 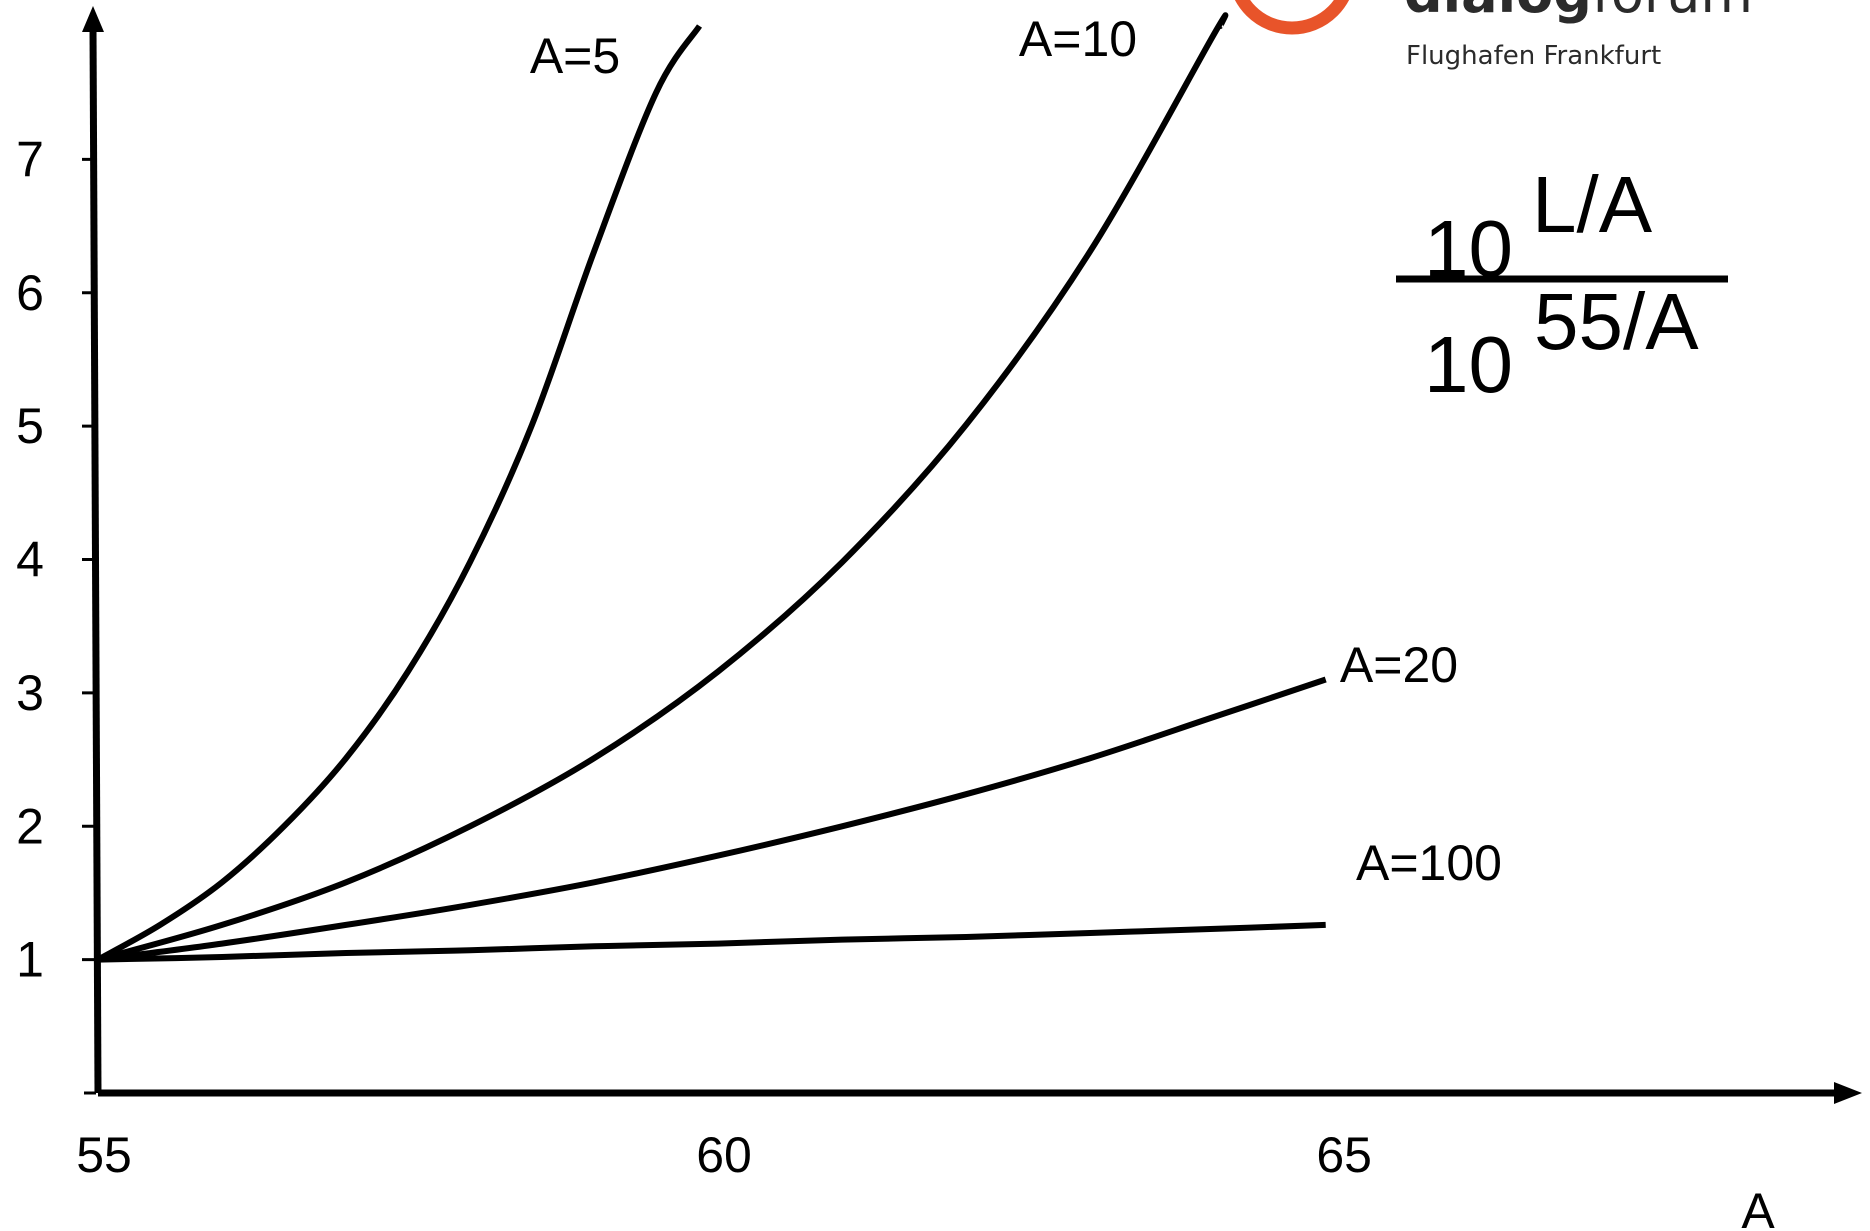 I want to click on logo-wordmark: dialogforum, so click(x=1578, y=12).